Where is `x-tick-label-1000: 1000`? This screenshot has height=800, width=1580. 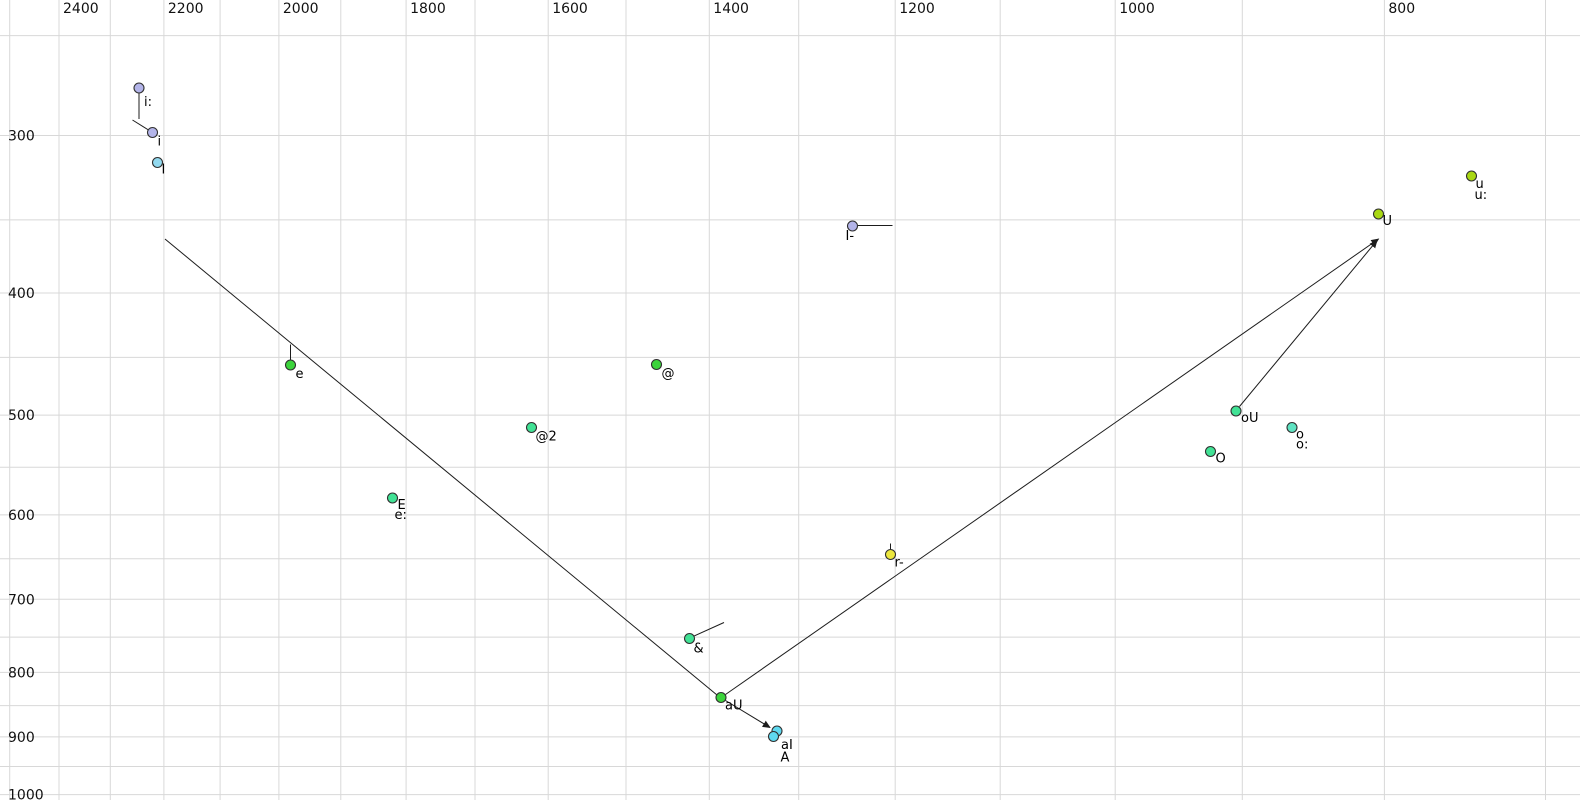
x-tick-label-1000: 1000 is located at coordinates (1137, 9).